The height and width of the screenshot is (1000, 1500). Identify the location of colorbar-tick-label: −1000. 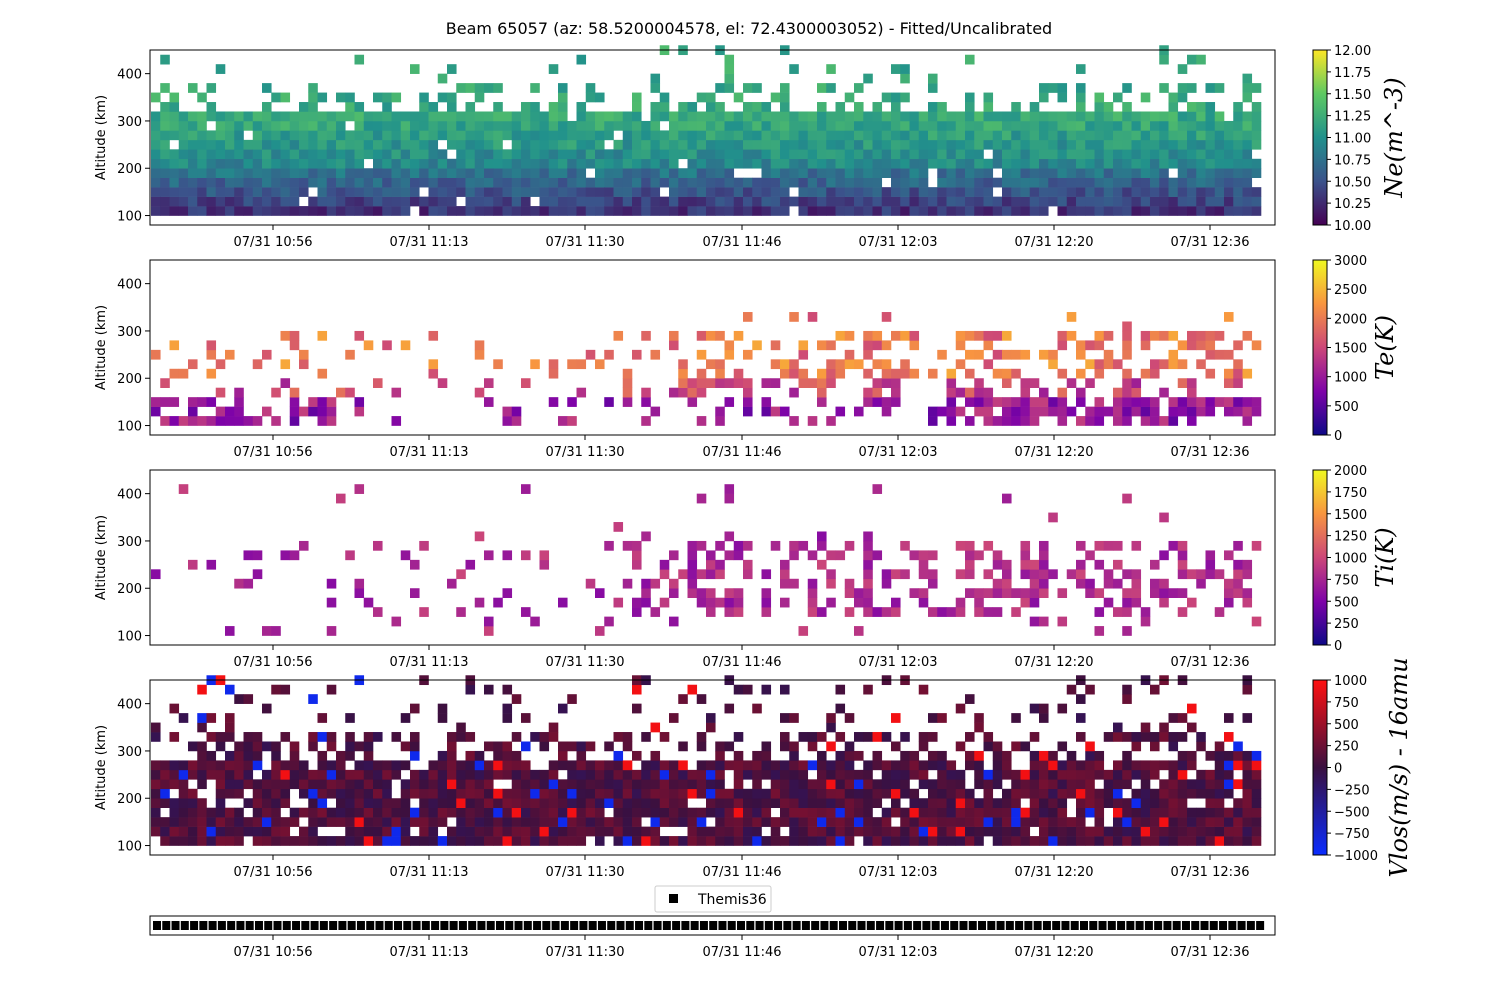
(1356, 856).